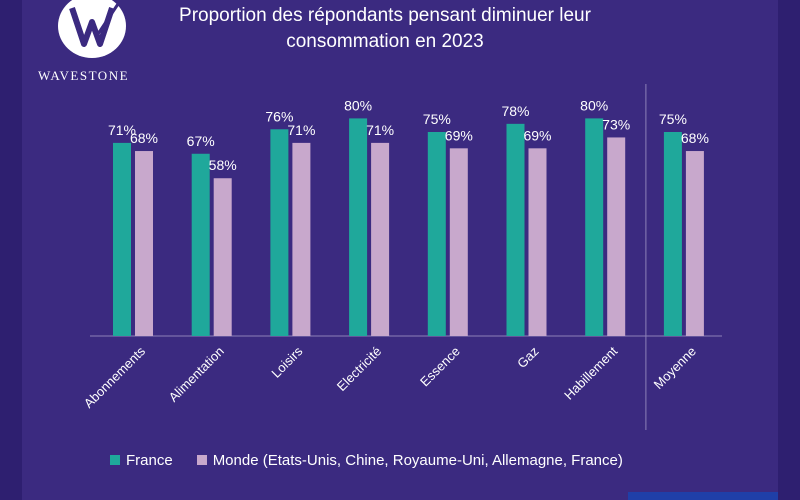 This screenshot has width=800, height=500. Describe the element at coordinates (359, 369) in the screenshot. I see `category-label-3: Electricité` at that location.